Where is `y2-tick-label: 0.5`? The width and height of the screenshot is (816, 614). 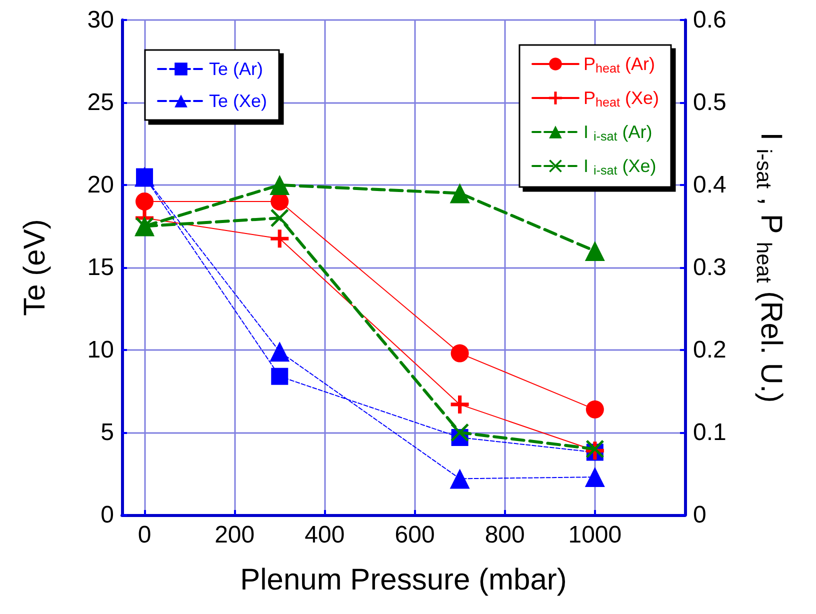 y2-tick-label: 0.5 is located at coordinates (709, 102).